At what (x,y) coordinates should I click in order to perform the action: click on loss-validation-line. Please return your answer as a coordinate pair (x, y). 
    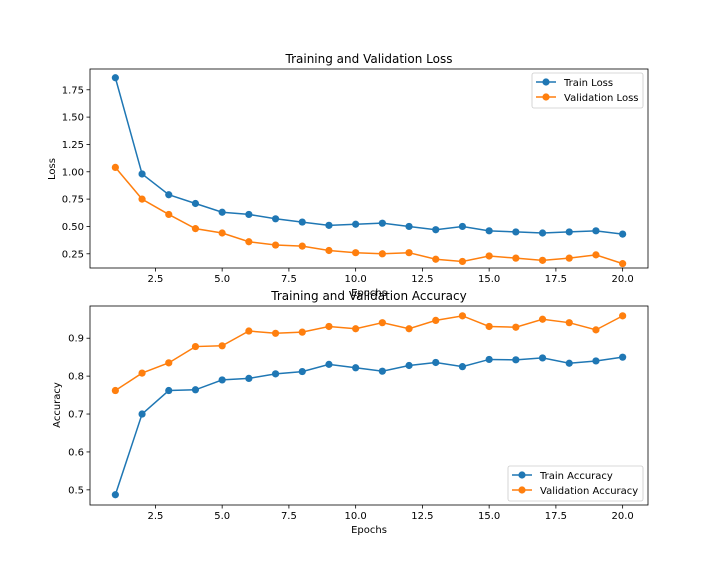
    Looking at the image, I should click on (368, 215).